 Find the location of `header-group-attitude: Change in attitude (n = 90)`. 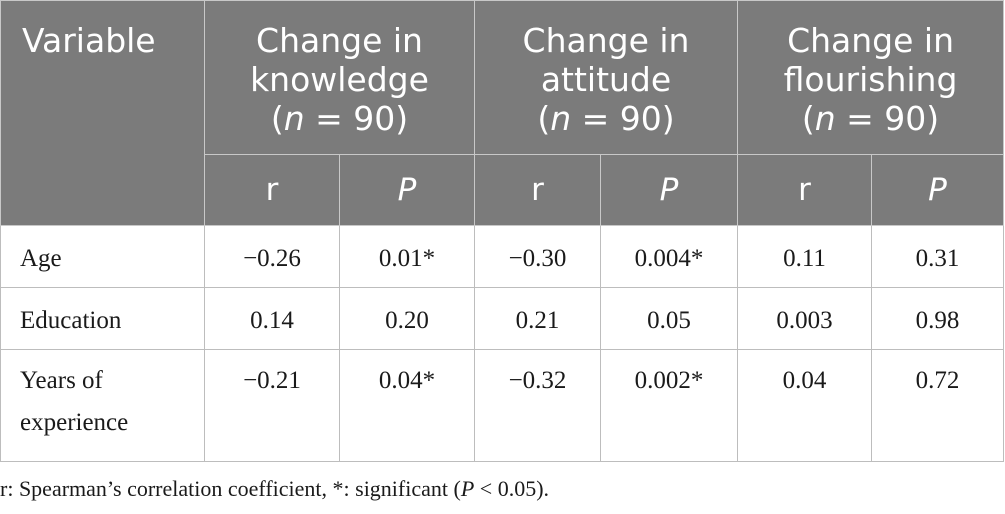

header-group-attitude: Change in attitude (n = 90) is located at coordinates (606, 77).